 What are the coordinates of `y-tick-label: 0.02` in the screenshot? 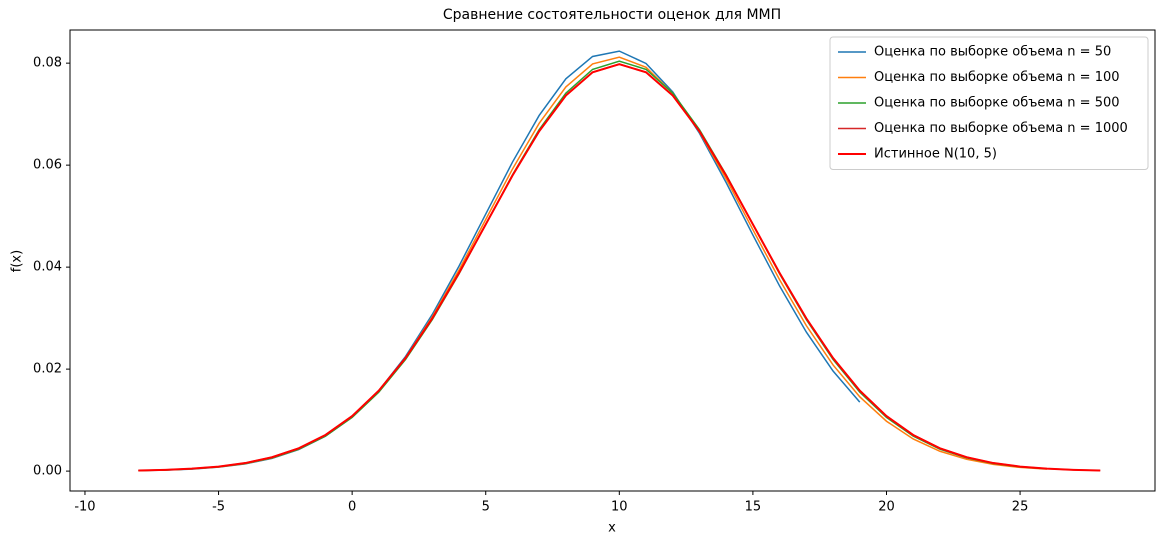 It's located at (47, 369).